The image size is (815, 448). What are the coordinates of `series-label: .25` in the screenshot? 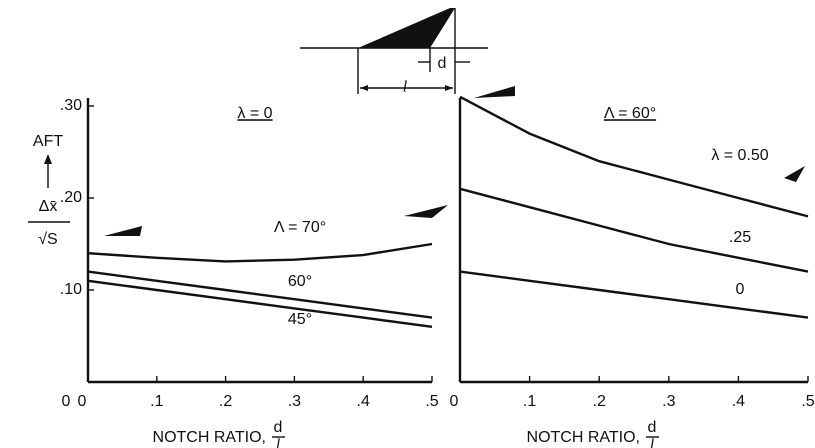 It's located at (740, 237).